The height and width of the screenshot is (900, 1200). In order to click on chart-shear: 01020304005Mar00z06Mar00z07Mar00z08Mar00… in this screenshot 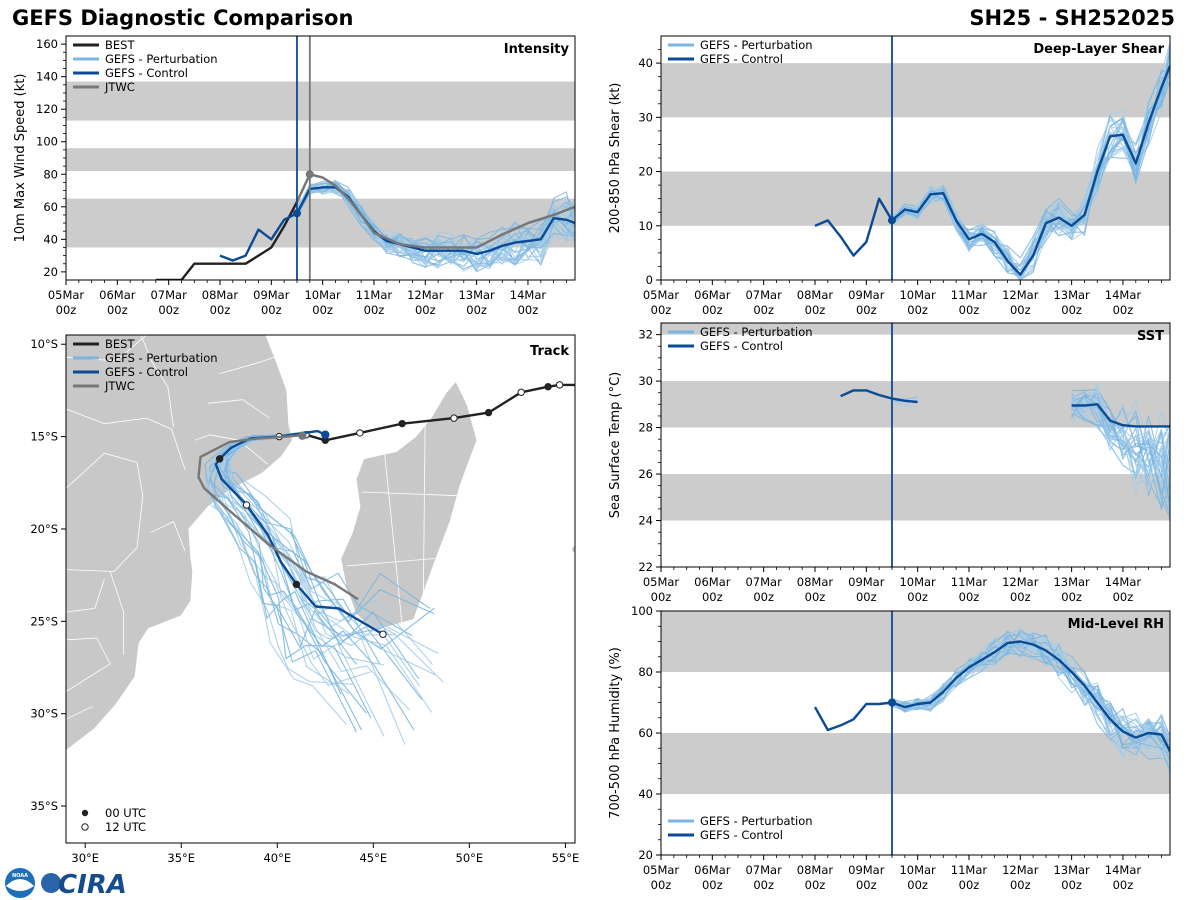, I will do `click(889, 176)`.